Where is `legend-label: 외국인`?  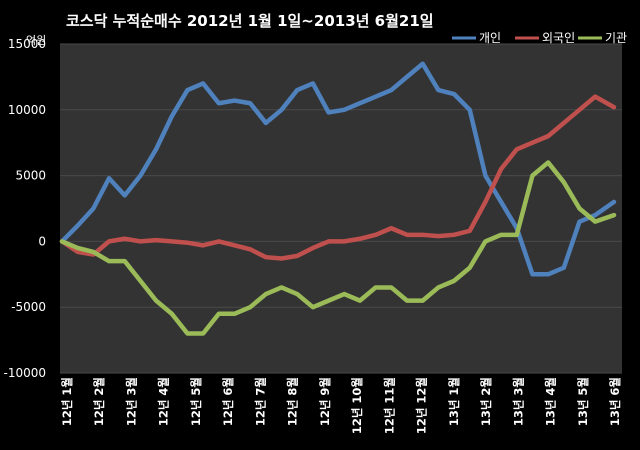 legend-label: 외국인 is located at coordinates (558, 38).